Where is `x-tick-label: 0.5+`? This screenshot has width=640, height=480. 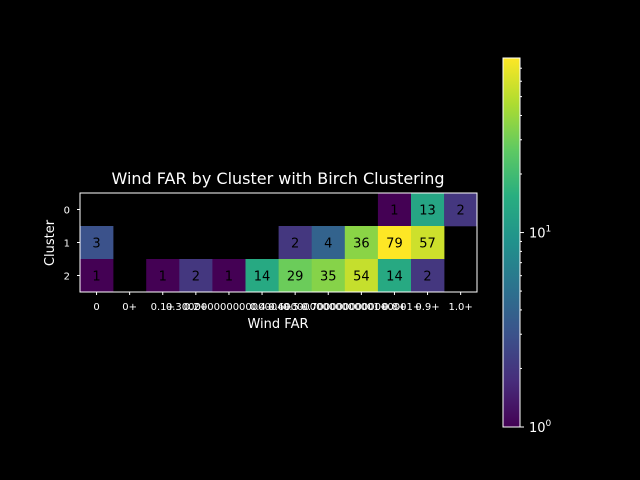 x-tick-label: 0.5+ is located at coordinates (295, 307).